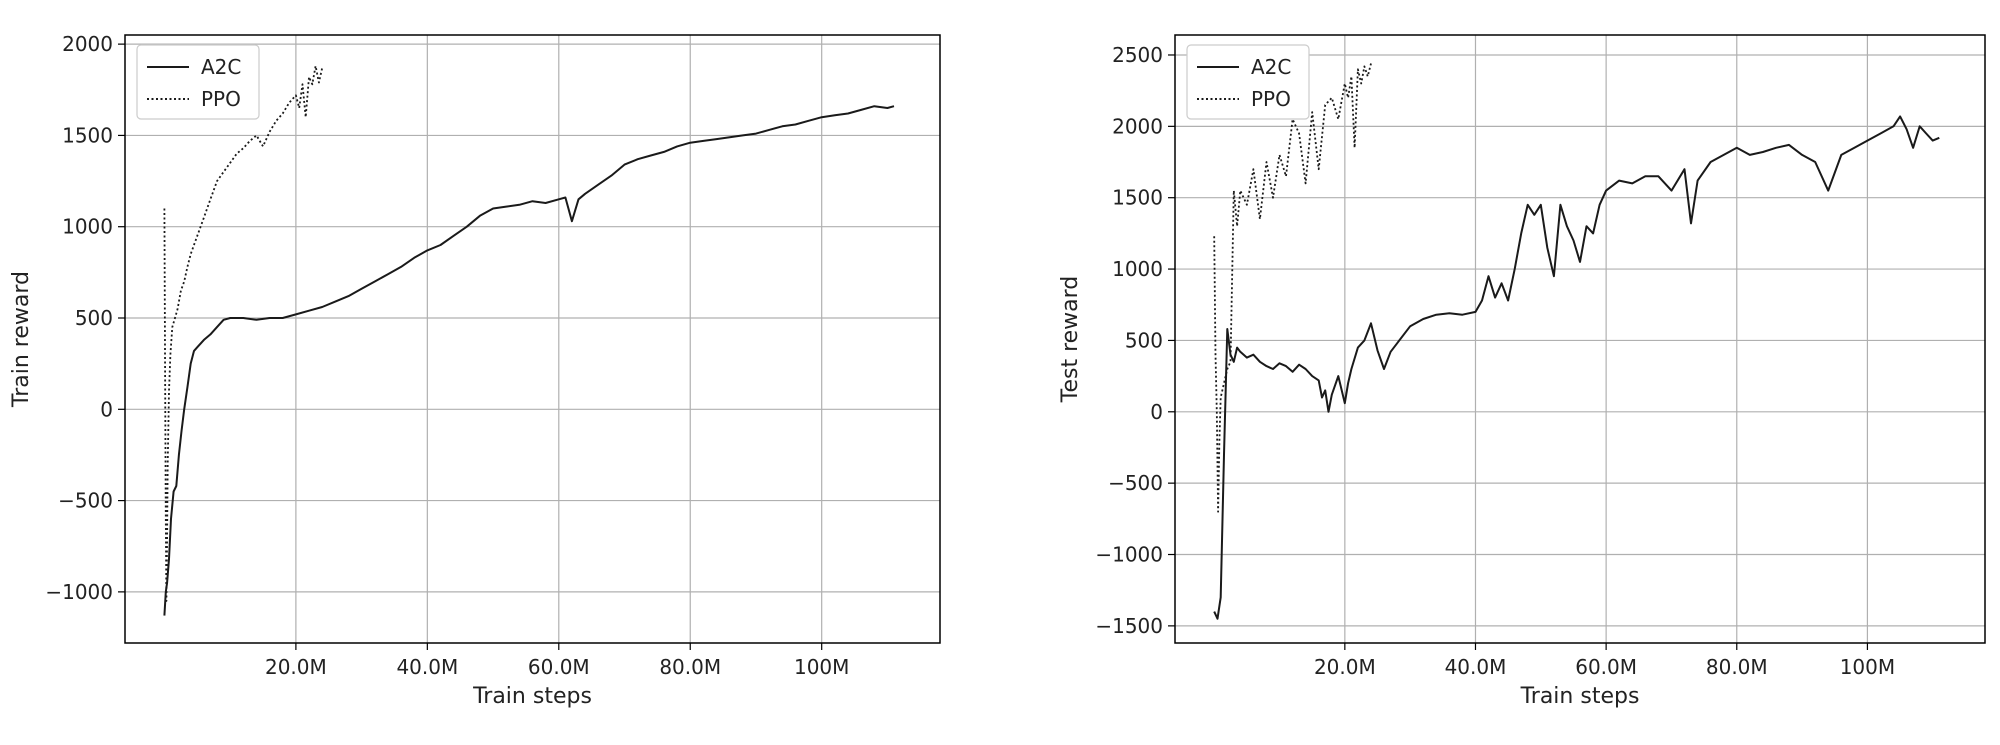  Describe the element at coordinates (1137, 55) in the screenshot. I see `y-tick-label: 2500` at that location.